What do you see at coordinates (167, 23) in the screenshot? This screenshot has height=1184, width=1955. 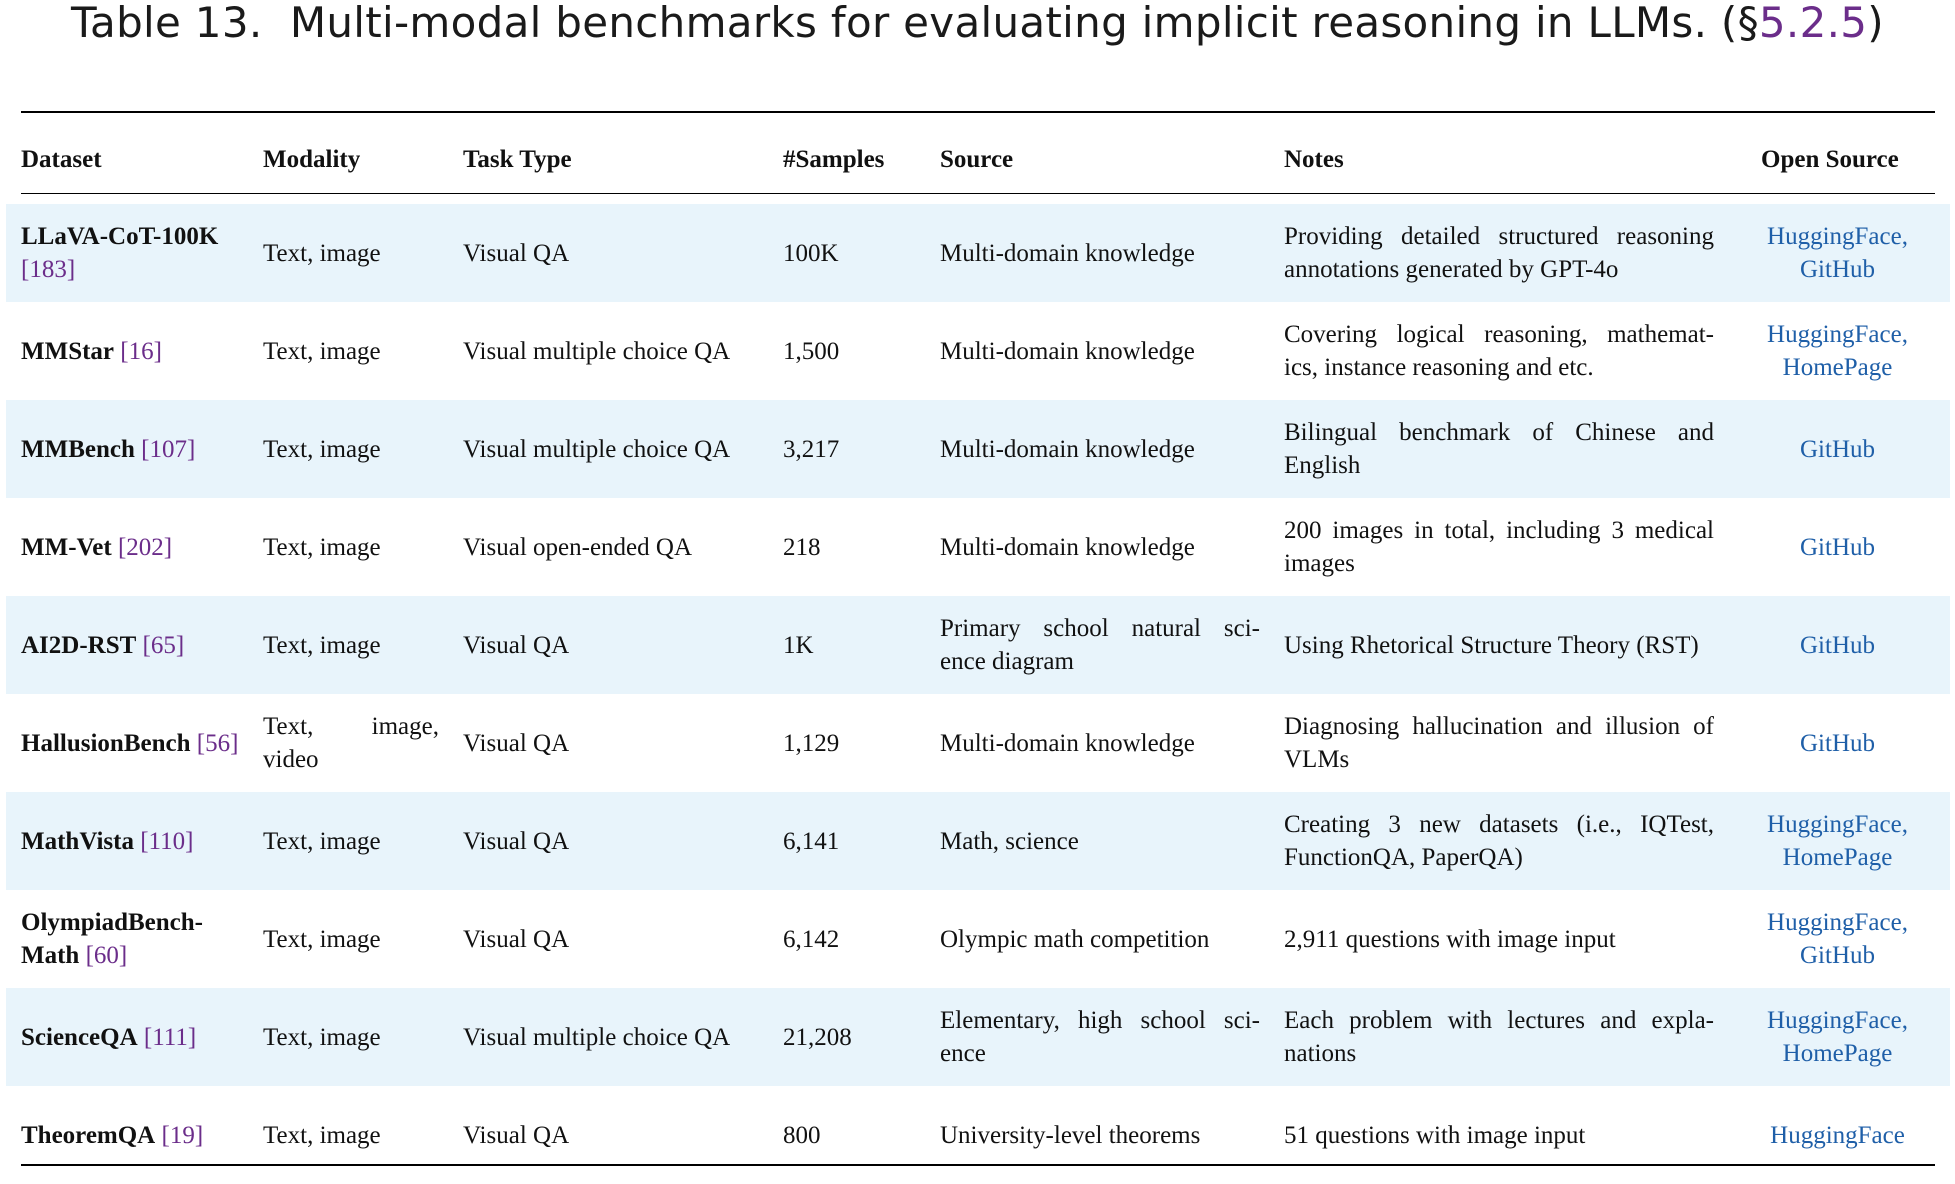 I see `caption-label: Table 13.` at bounding box center [167, 23].